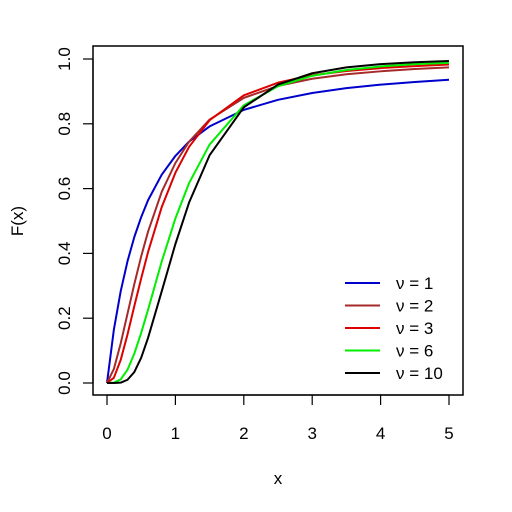  I want to click on legend-label: ν = 3, so click(414, 328).